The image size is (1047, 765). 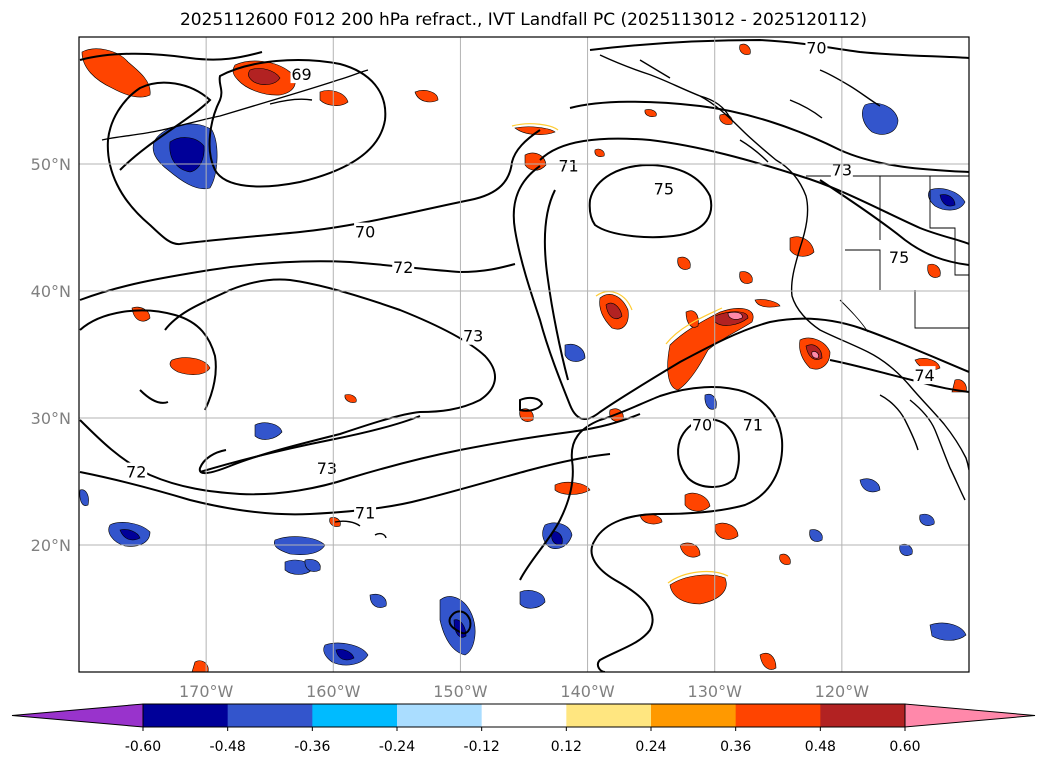 I want to click on latitude-tick-label: 30°N, so click(x=51, y=418).